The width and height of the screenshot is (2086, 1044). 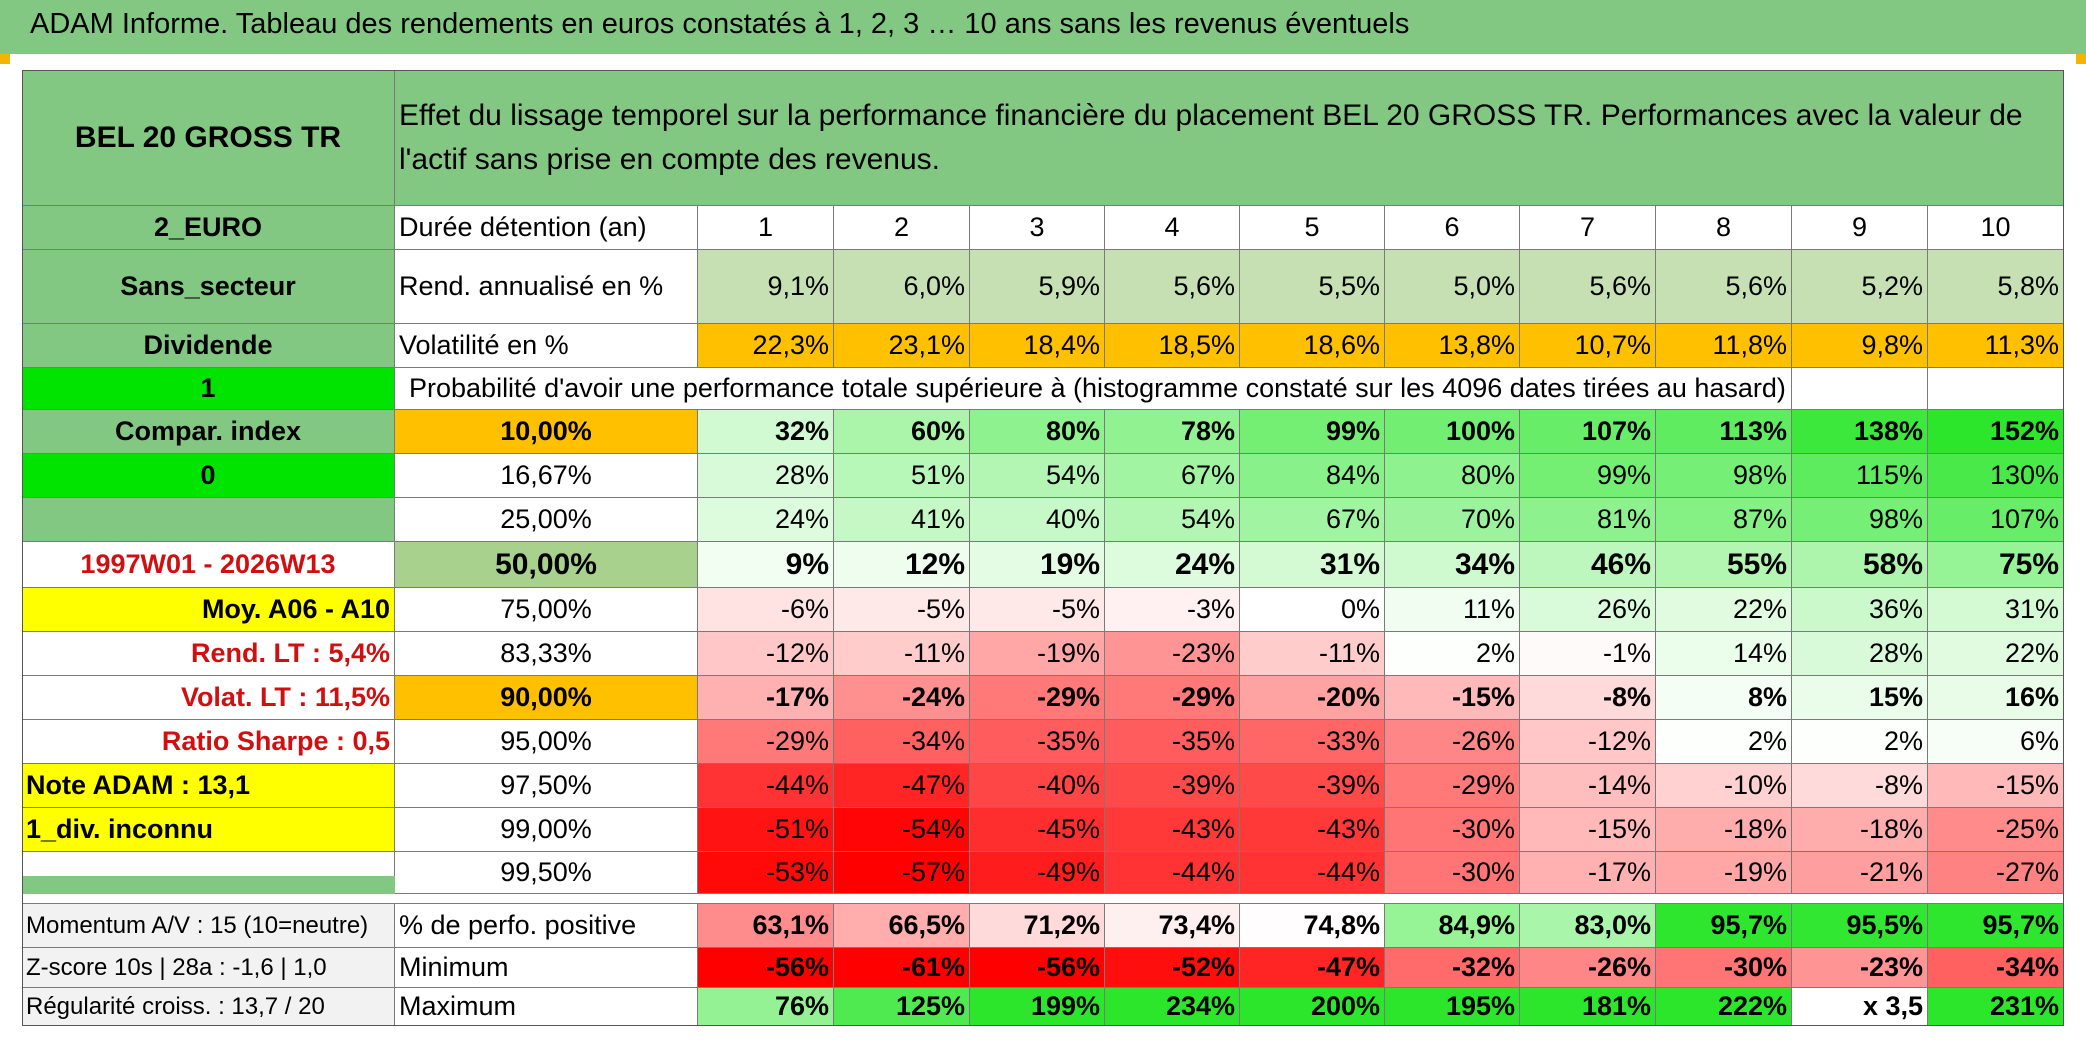 I want to click on year-header: 5, so click(x=1312, y=228).